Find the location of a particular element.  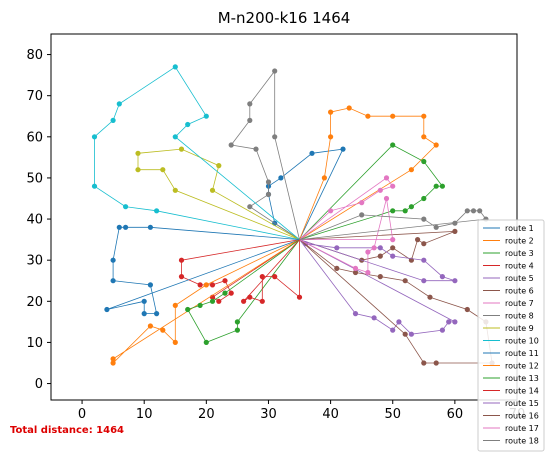

route-11-line is located at coordinates (203, 270).